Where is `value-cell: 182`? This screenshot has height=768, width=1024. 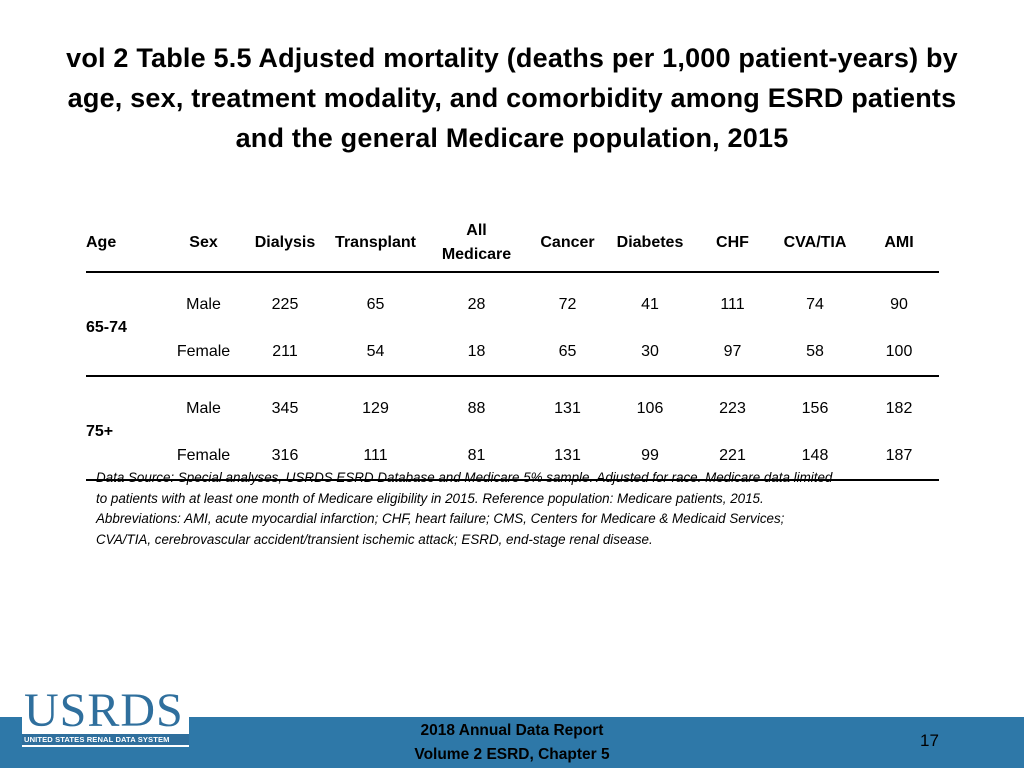 value-cell: 182 is located at coordinates (899, 408).